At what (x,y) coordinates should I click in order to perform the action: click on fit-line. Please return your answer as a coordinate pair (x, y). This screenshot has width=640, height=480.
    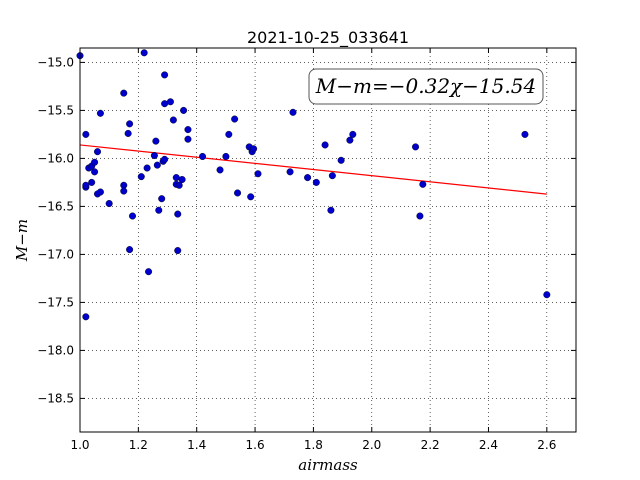
    Looking at the image, I should click on (313, 169).